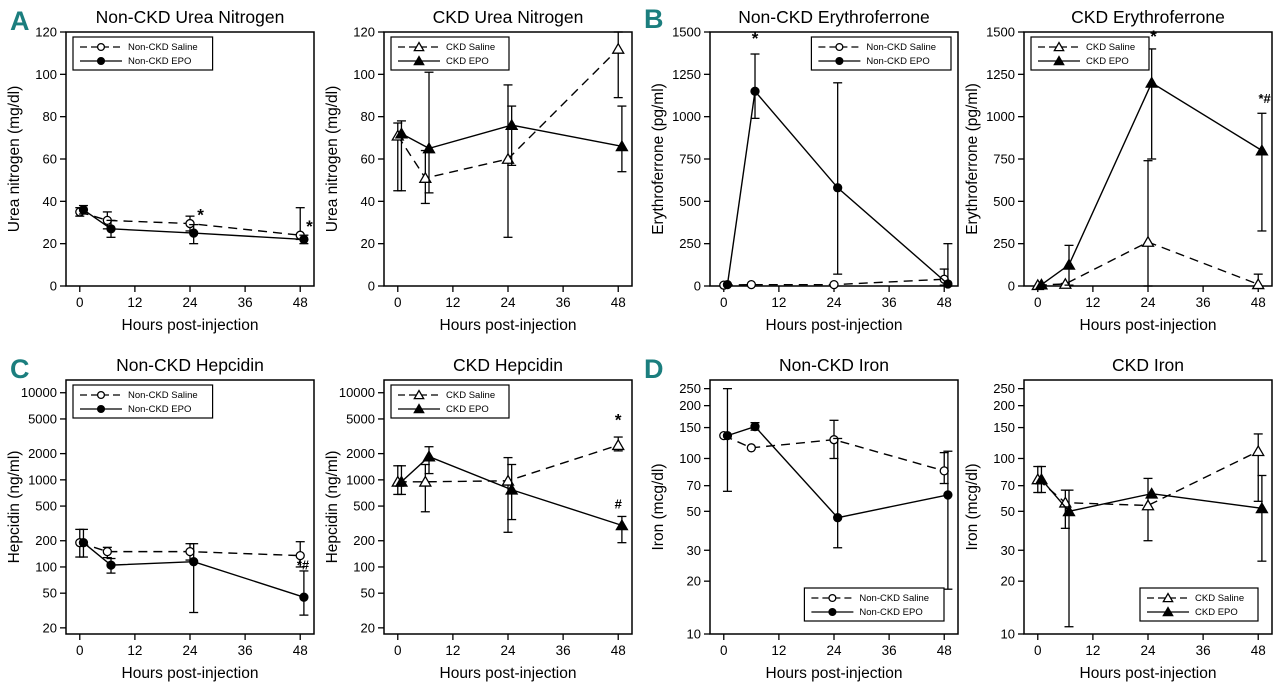  I want to click on legend-entry-non-ckd-saline: Non-CKD Saline, so click(139, 47).